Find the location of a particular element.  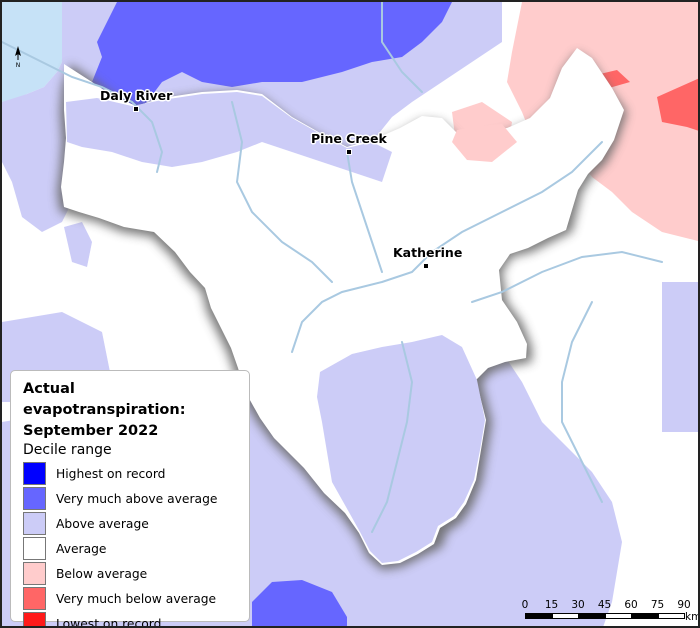

legend-item: Above average is located at coordinates (131, 523).